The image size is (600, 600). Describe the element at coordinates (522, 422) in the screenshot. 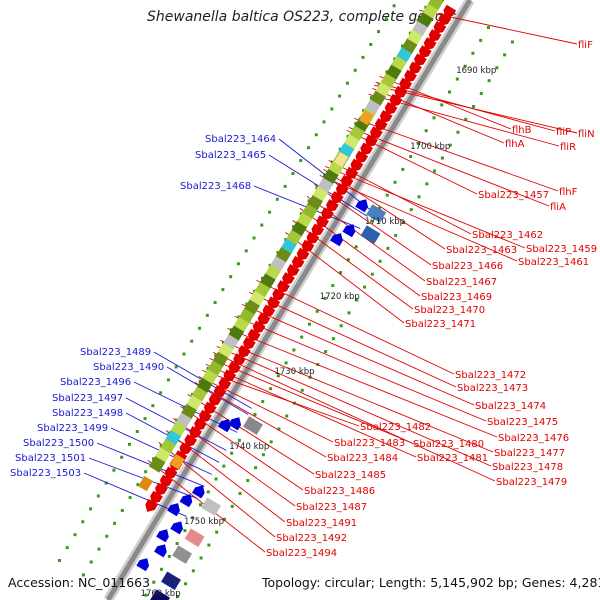

I see `right-gene-label: Sbal223_1475` at that location.